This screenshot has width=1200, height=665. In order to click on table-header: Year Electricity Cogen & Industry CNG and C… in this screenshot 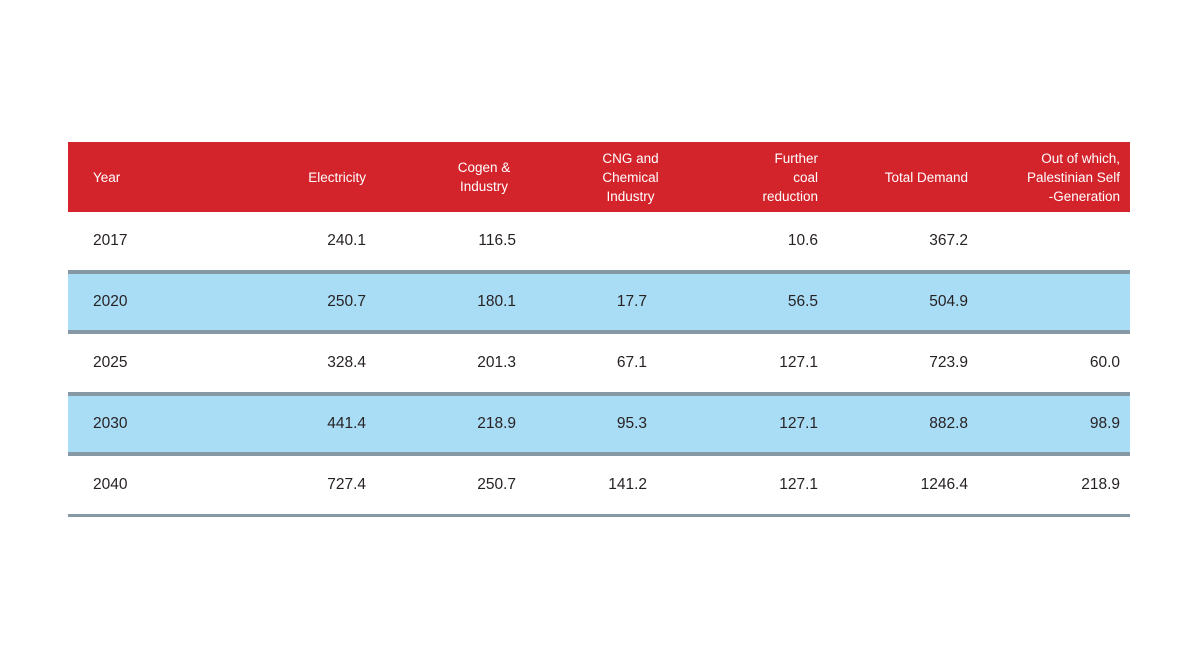, I will do `click(599, 177)`.